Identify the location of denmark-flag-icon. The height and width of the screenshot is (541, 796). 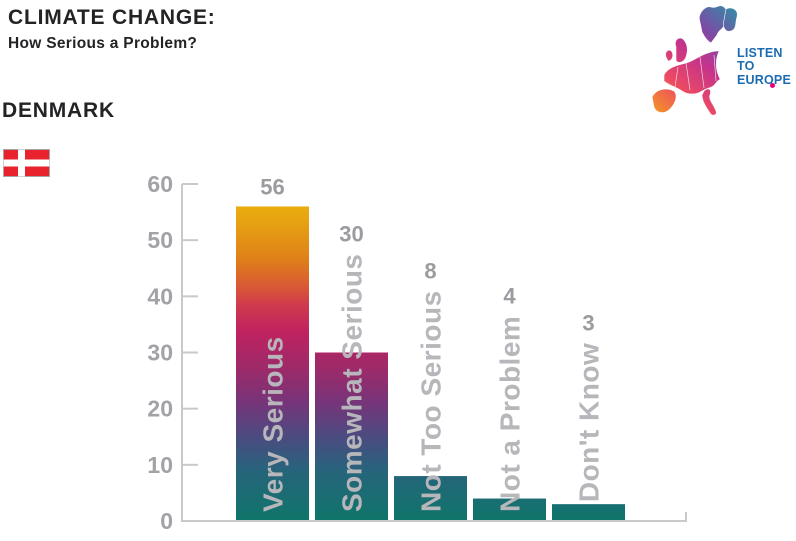
(26, 163).